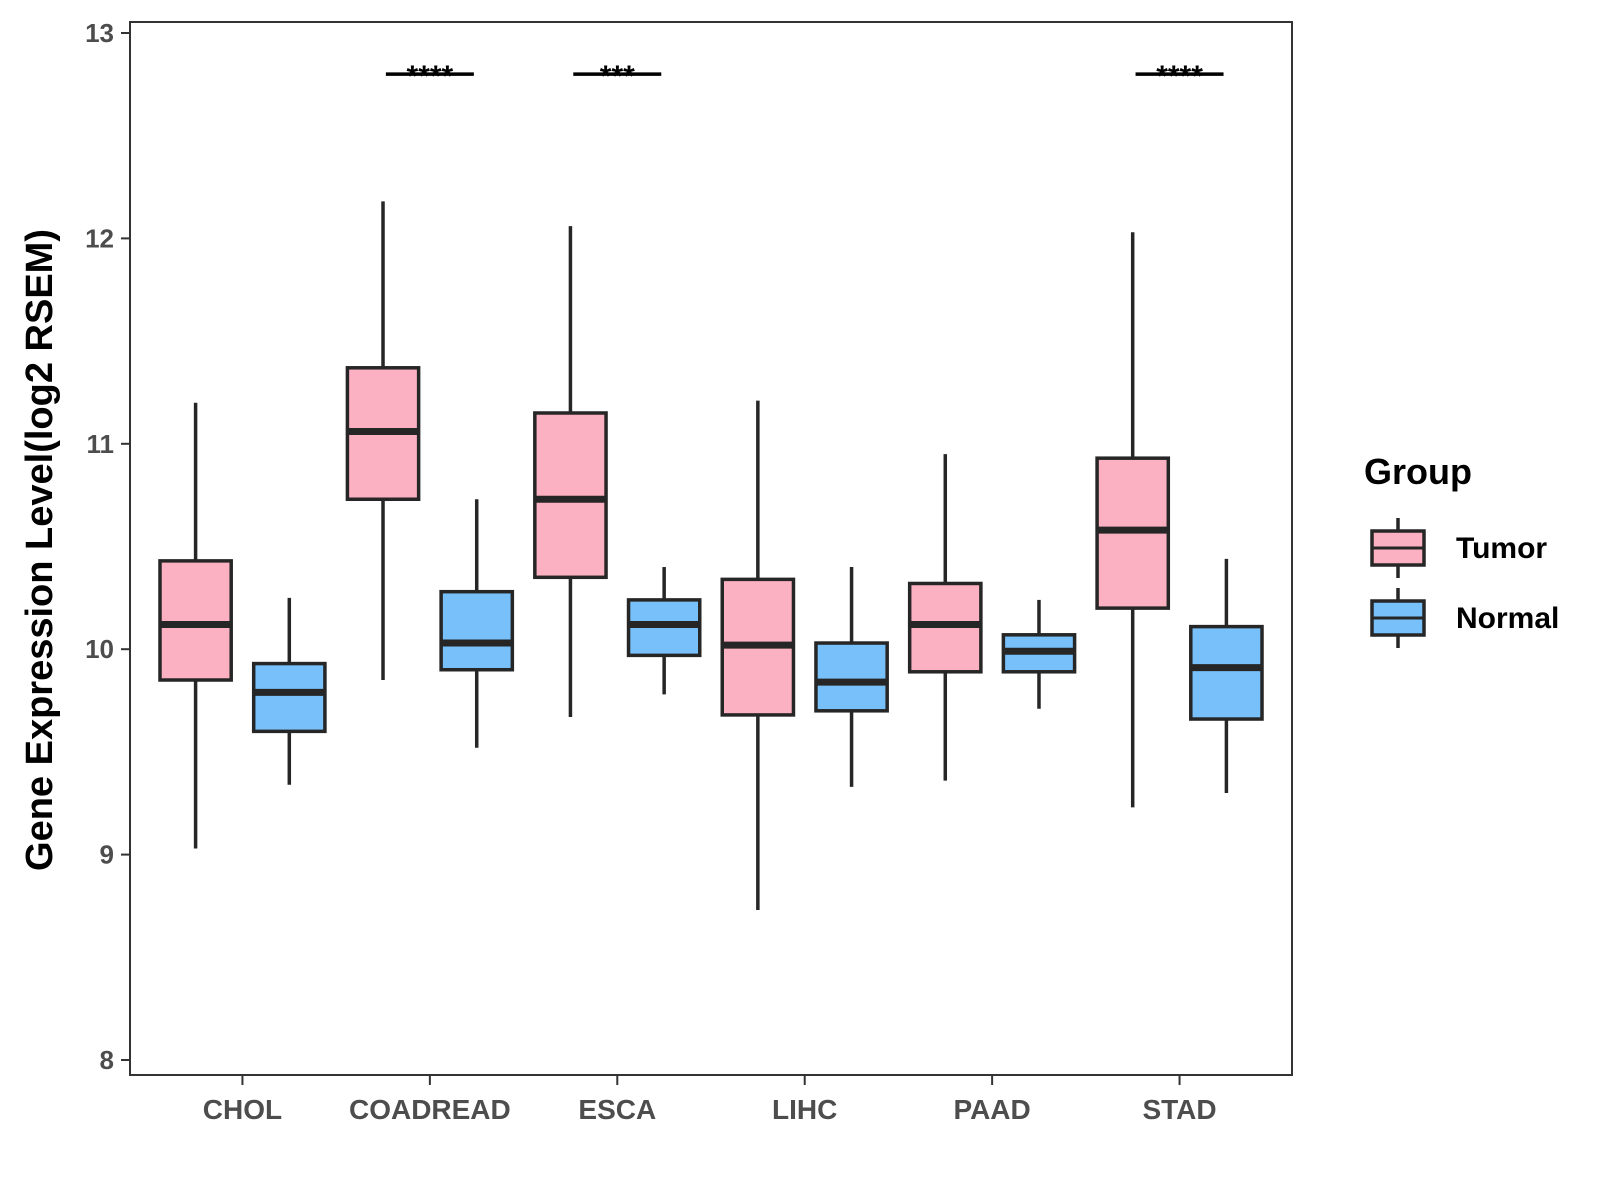  What do you see at coordinates (1398, 618) in the screenshot?
I see `legend-key-normal` at bounding box center [1398, 618].